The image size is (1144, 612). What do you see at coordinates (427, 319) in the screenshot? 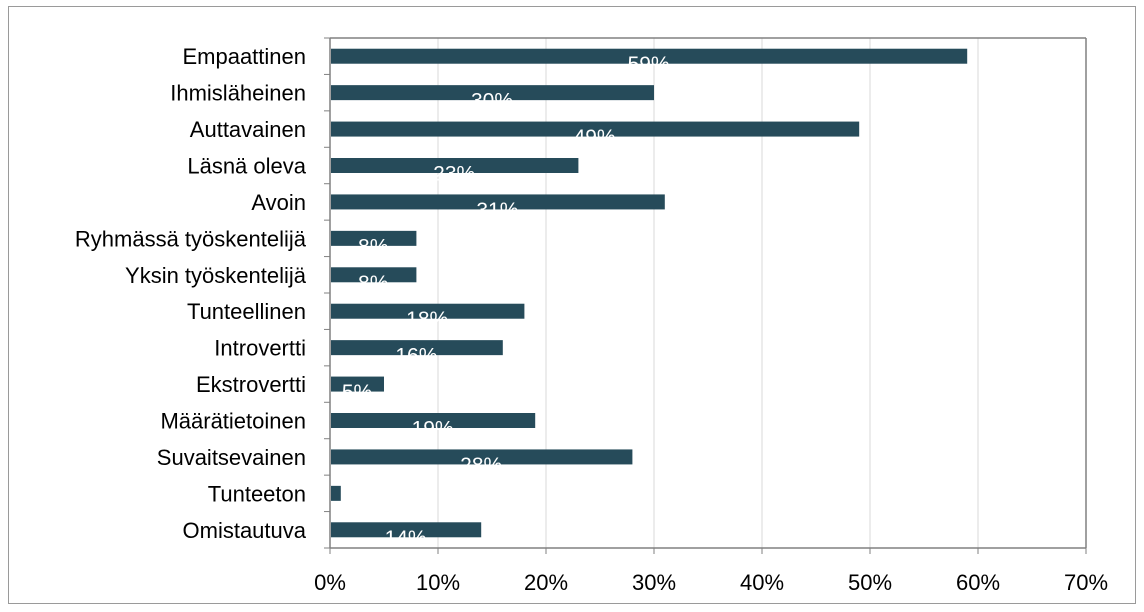
I see `data-label: 18%` at bounding box center [427, 319].